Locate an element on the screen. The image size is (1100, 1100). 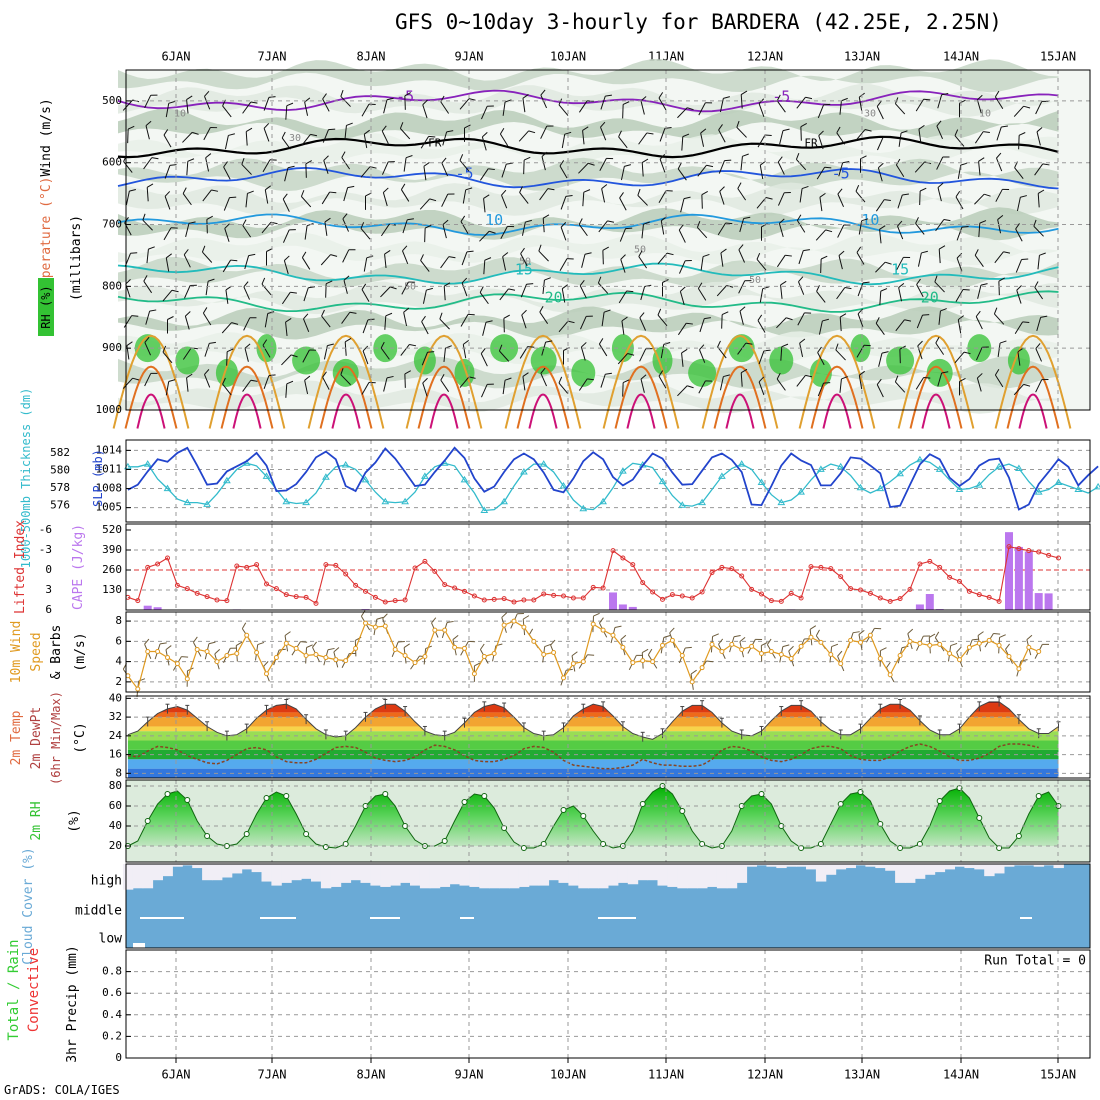
label-part: 2m Temp is located at coordinates (16, 737).